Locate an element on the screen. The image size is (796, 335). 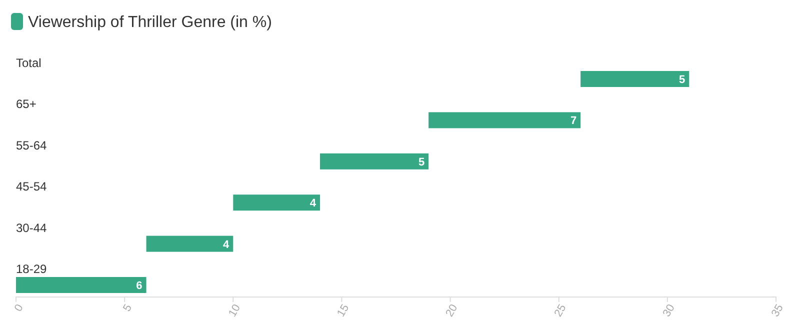
y-tick-label: Total is located at coordinates (29, 63).